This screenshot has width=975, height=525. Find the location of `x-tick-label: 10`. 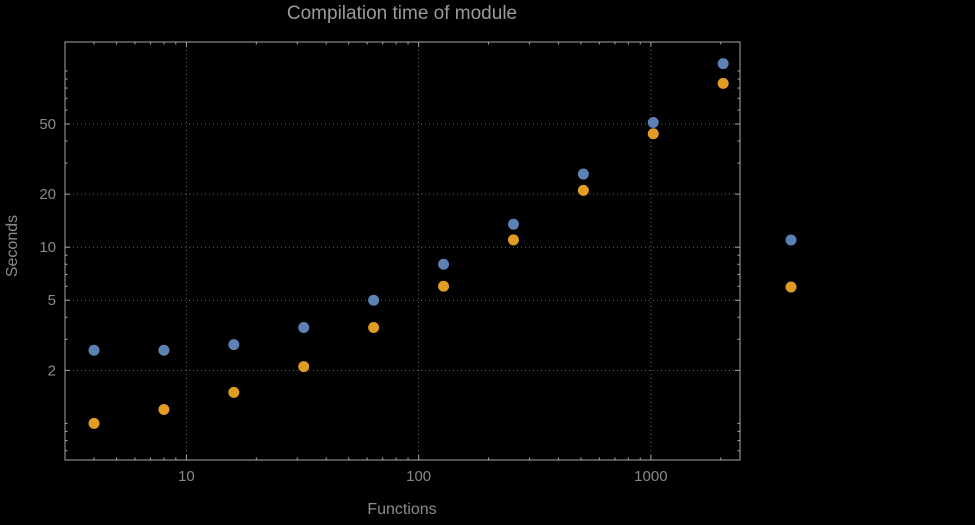

x-tick-label: 10 is located at coordinates (186, 476).